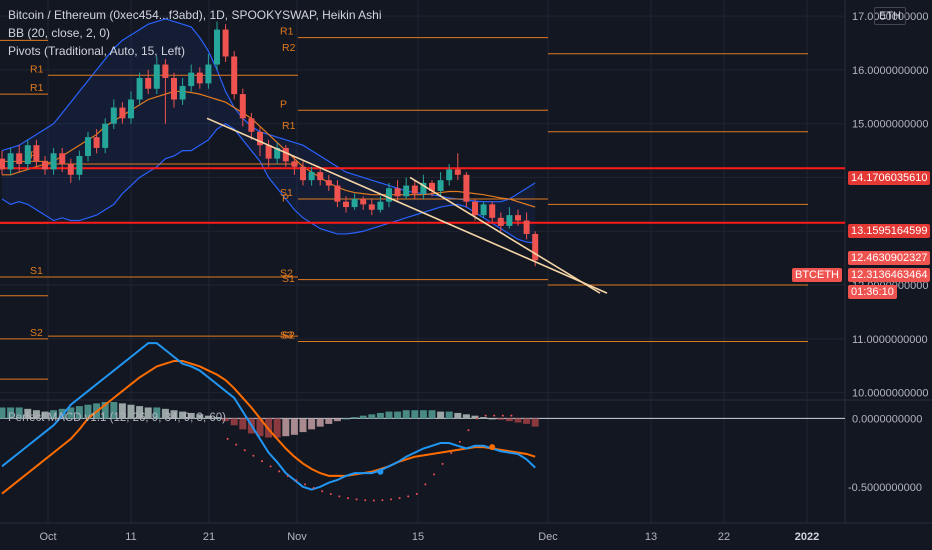  Describe the element at coordinates (872, 292) in the screenshot. I see `countdown-badge: 01:36:10` at that location.